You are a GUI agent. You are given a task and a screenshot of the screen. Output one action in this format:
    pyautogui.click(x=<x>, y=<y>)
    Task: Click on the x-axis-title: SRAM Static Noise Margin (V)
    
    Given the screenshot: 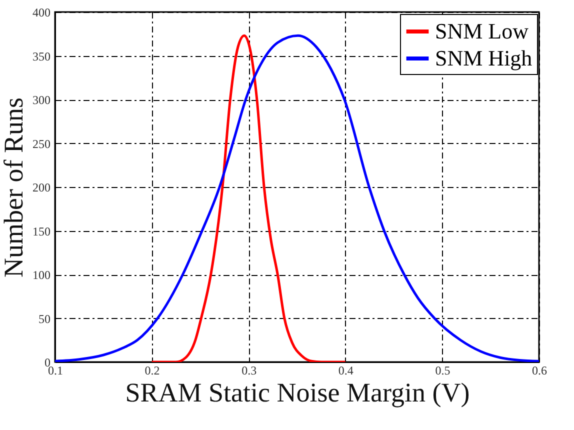 What is the action you would take?
    pyautogui.click(x=297, y=393)
    